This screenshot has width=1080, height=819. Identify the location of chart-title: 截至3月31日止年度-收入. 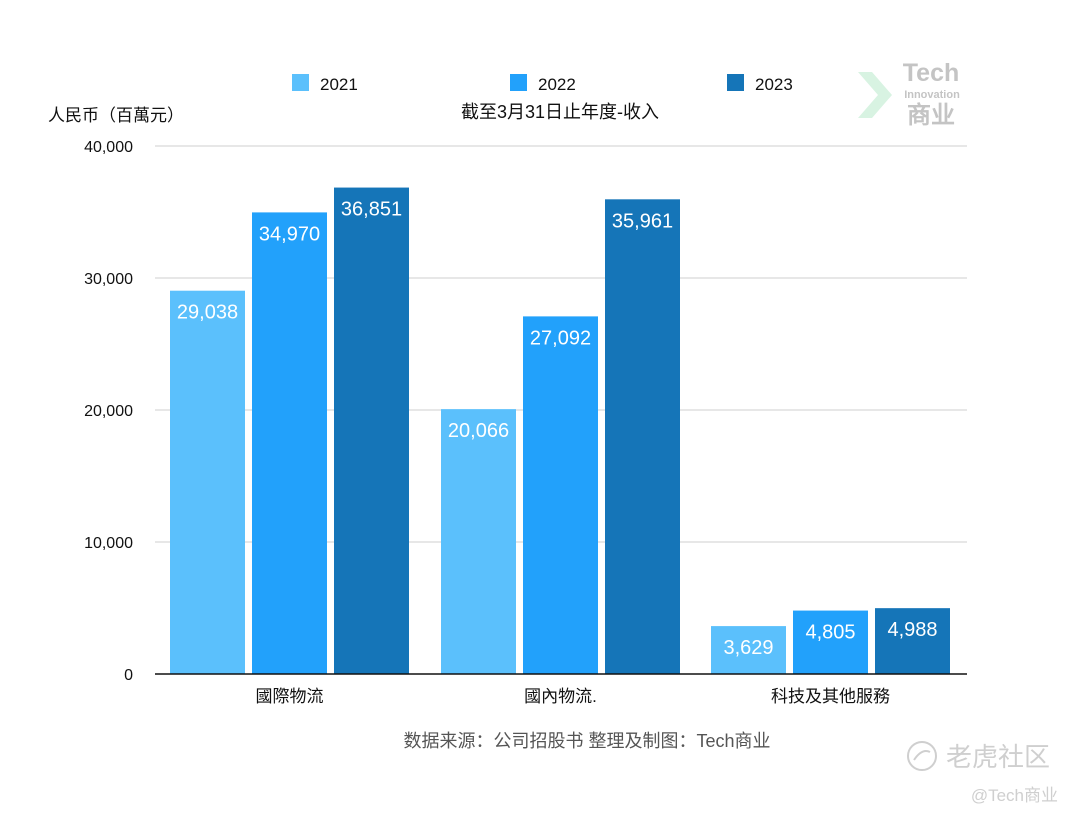
(560, 112).